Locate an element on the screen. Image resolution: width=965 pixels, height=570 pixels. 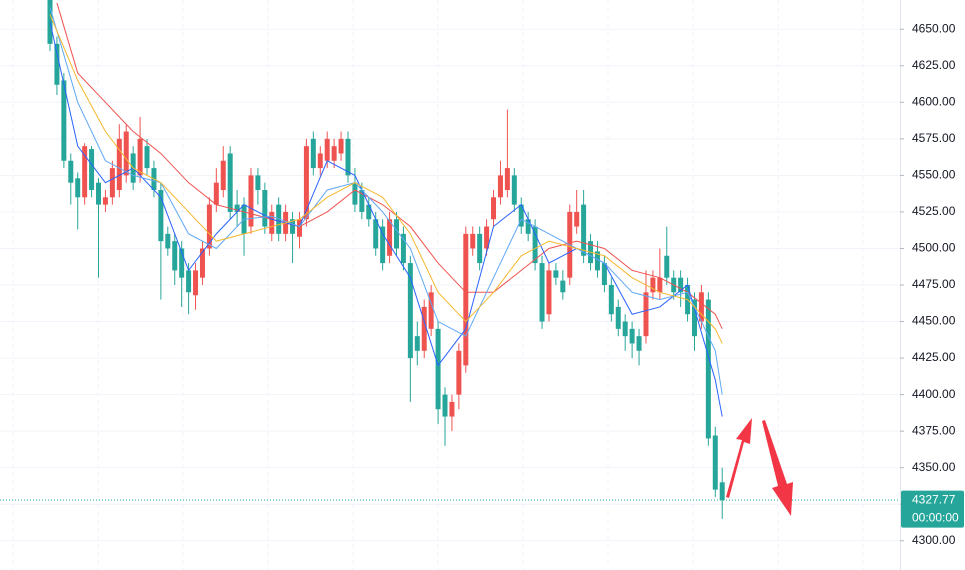
y-tick-label: 4450.00 is located at coordinates (934, 321).